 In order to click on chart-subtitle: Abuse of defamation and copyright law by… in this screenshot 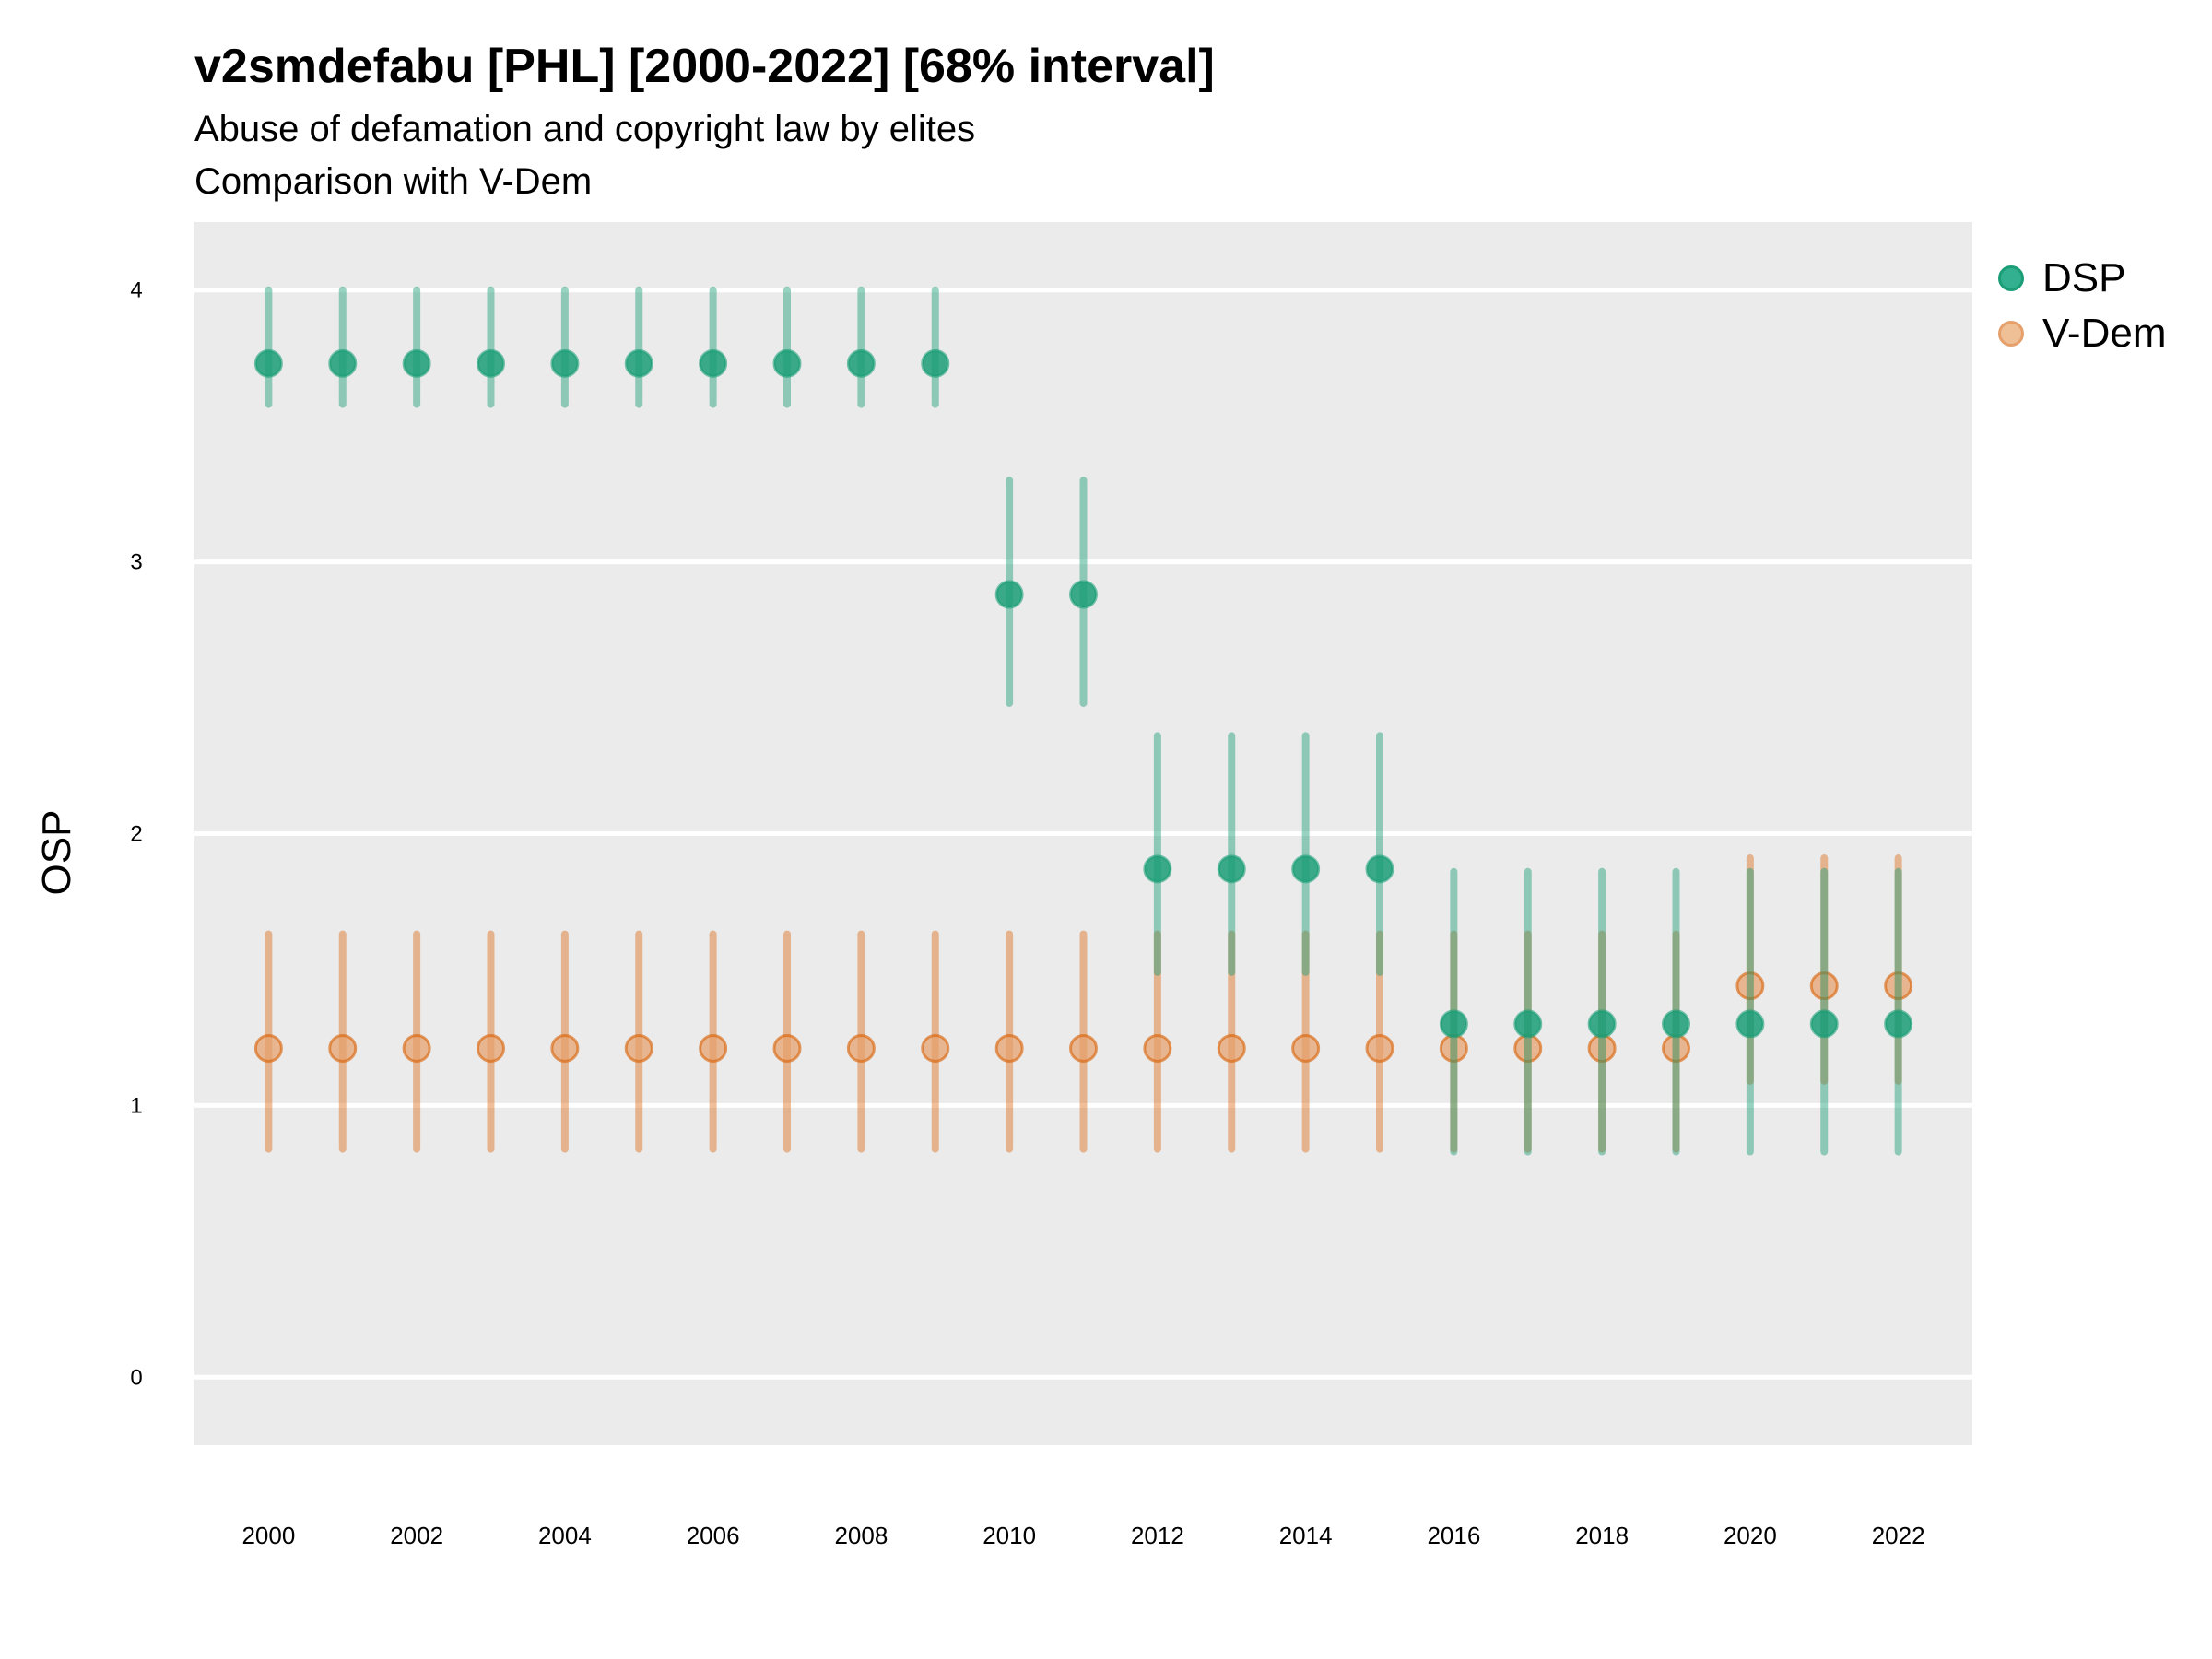, I will do `click(585, 129)`.